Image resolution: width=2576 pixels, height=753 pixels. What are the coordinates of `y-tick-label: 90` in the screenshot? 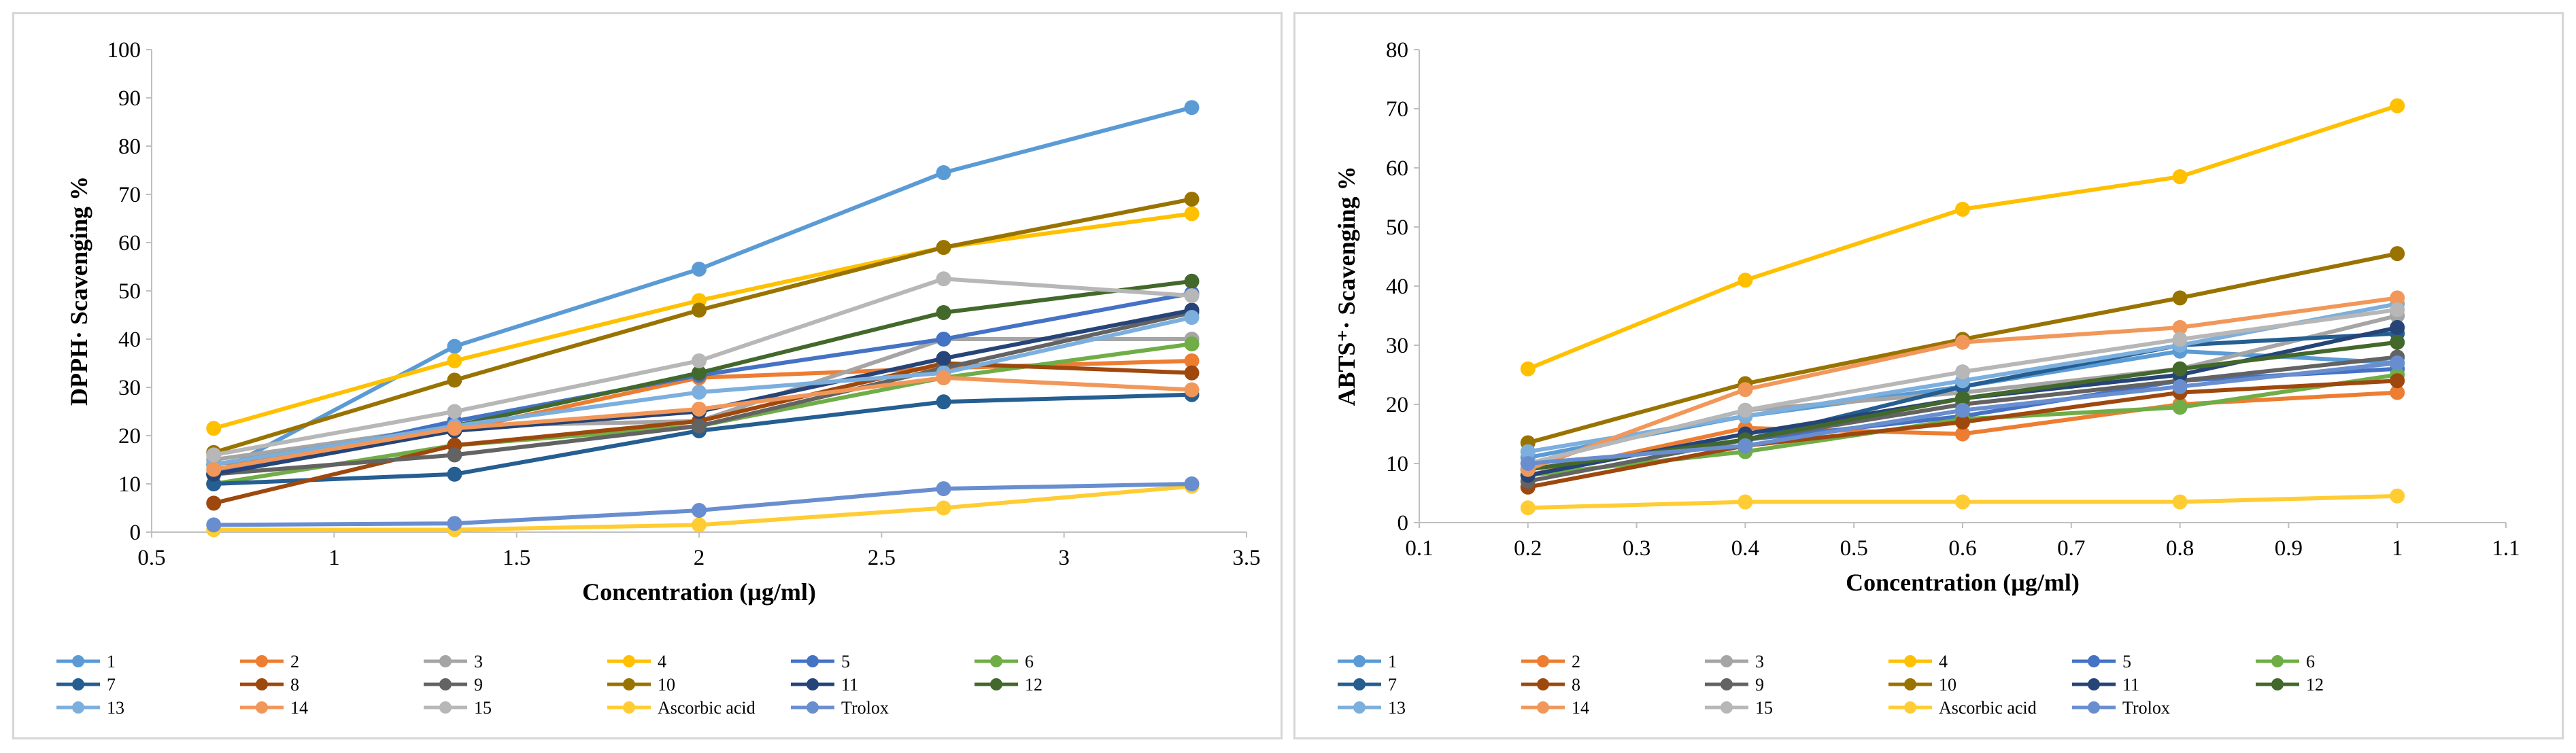 It's located at (129, 98).